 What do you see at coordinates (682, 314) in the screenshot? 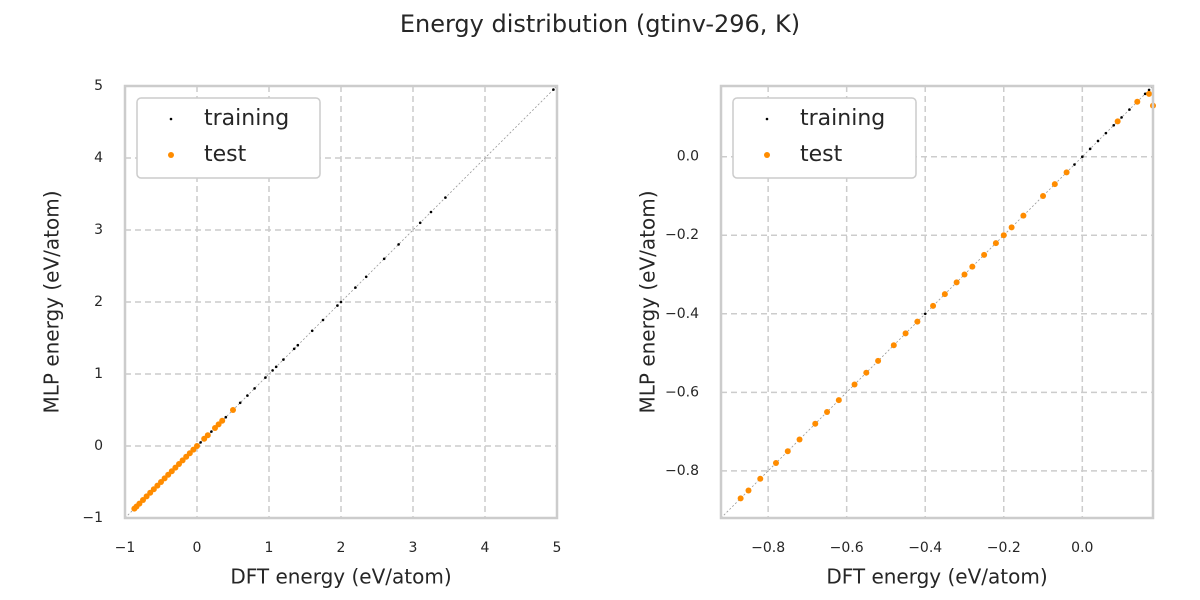
I see `y-tick-label: −0.4` at bounding box center [682, 314].